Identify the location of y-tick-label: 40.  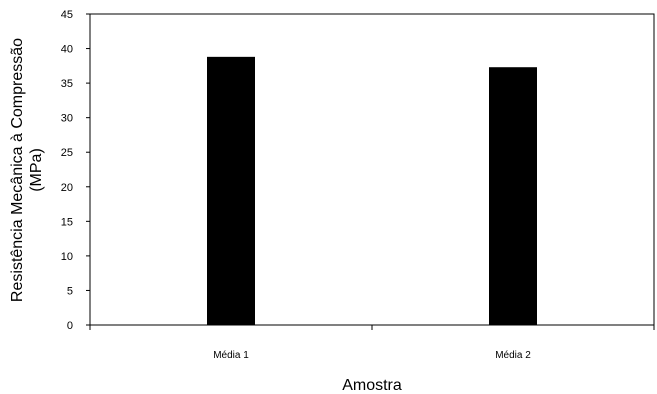
(67, 50).